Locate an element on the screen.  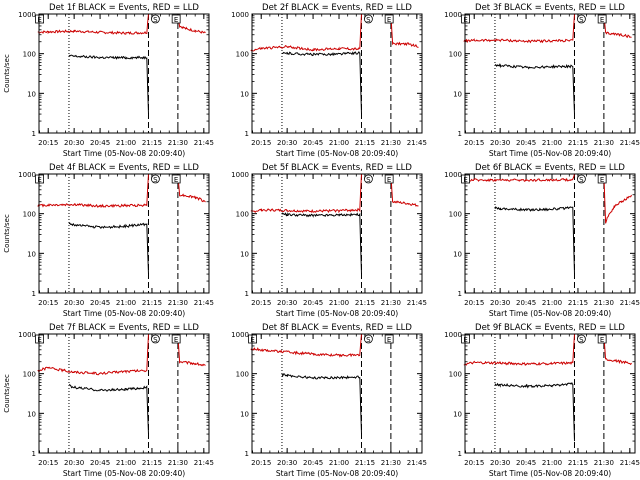
panel-title: Det 2f BLACK = Events, RED = LLD is located at coordinates (337, 8).